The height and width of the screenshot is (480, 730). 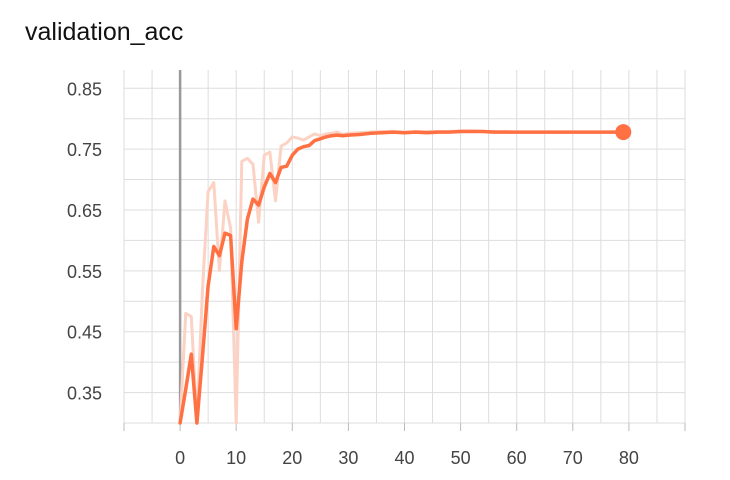 I want to click on last-point-marker, so click(x=623, y=132).